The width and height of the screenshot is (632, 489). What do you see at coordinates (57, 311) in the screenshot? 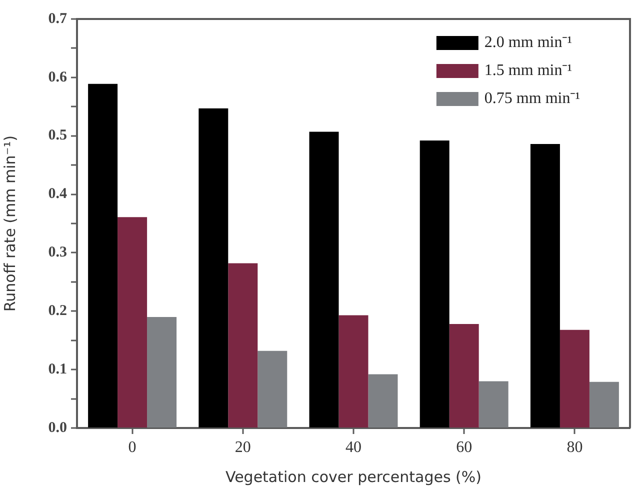
I see `y-tick-label: 0.2` at bounding box center [57, 311].